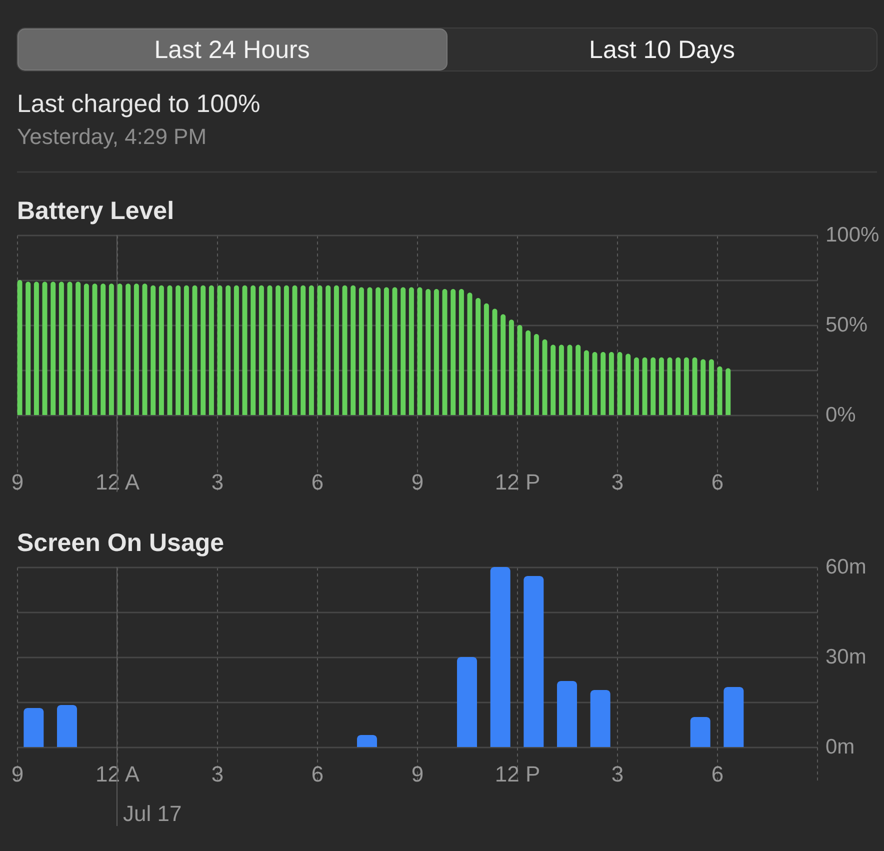 The width and height of the screenshot is (884, 851). Describe the element at coordinates (112, 136) in the screenshot. I see `text: Yesterday, 4:29 PM` at that location.